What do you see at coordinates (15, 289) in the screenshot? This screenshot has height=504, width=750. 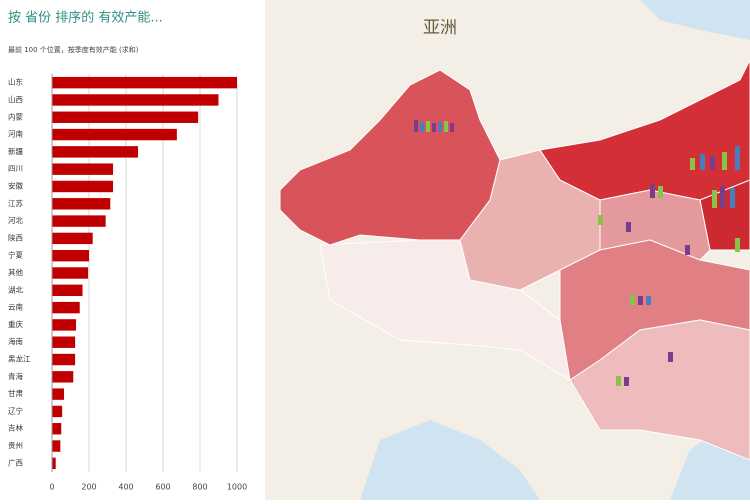 I see `y-tick-label: 湖北` at bounding box center [15, 289].